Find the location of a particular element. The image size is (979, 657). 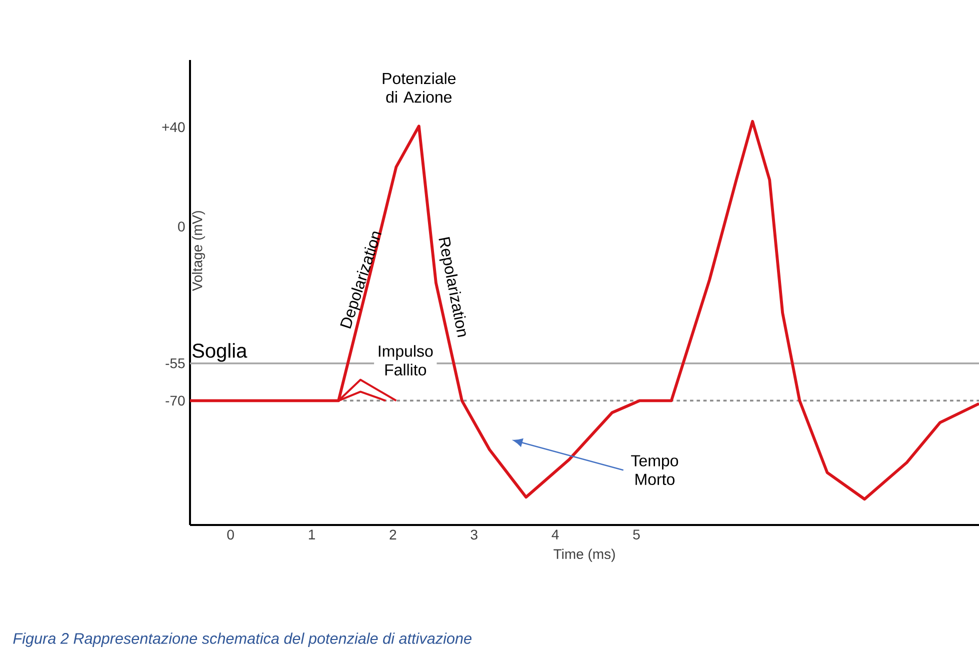

x-tick-label: 5 is located at coordinates (636, 535).